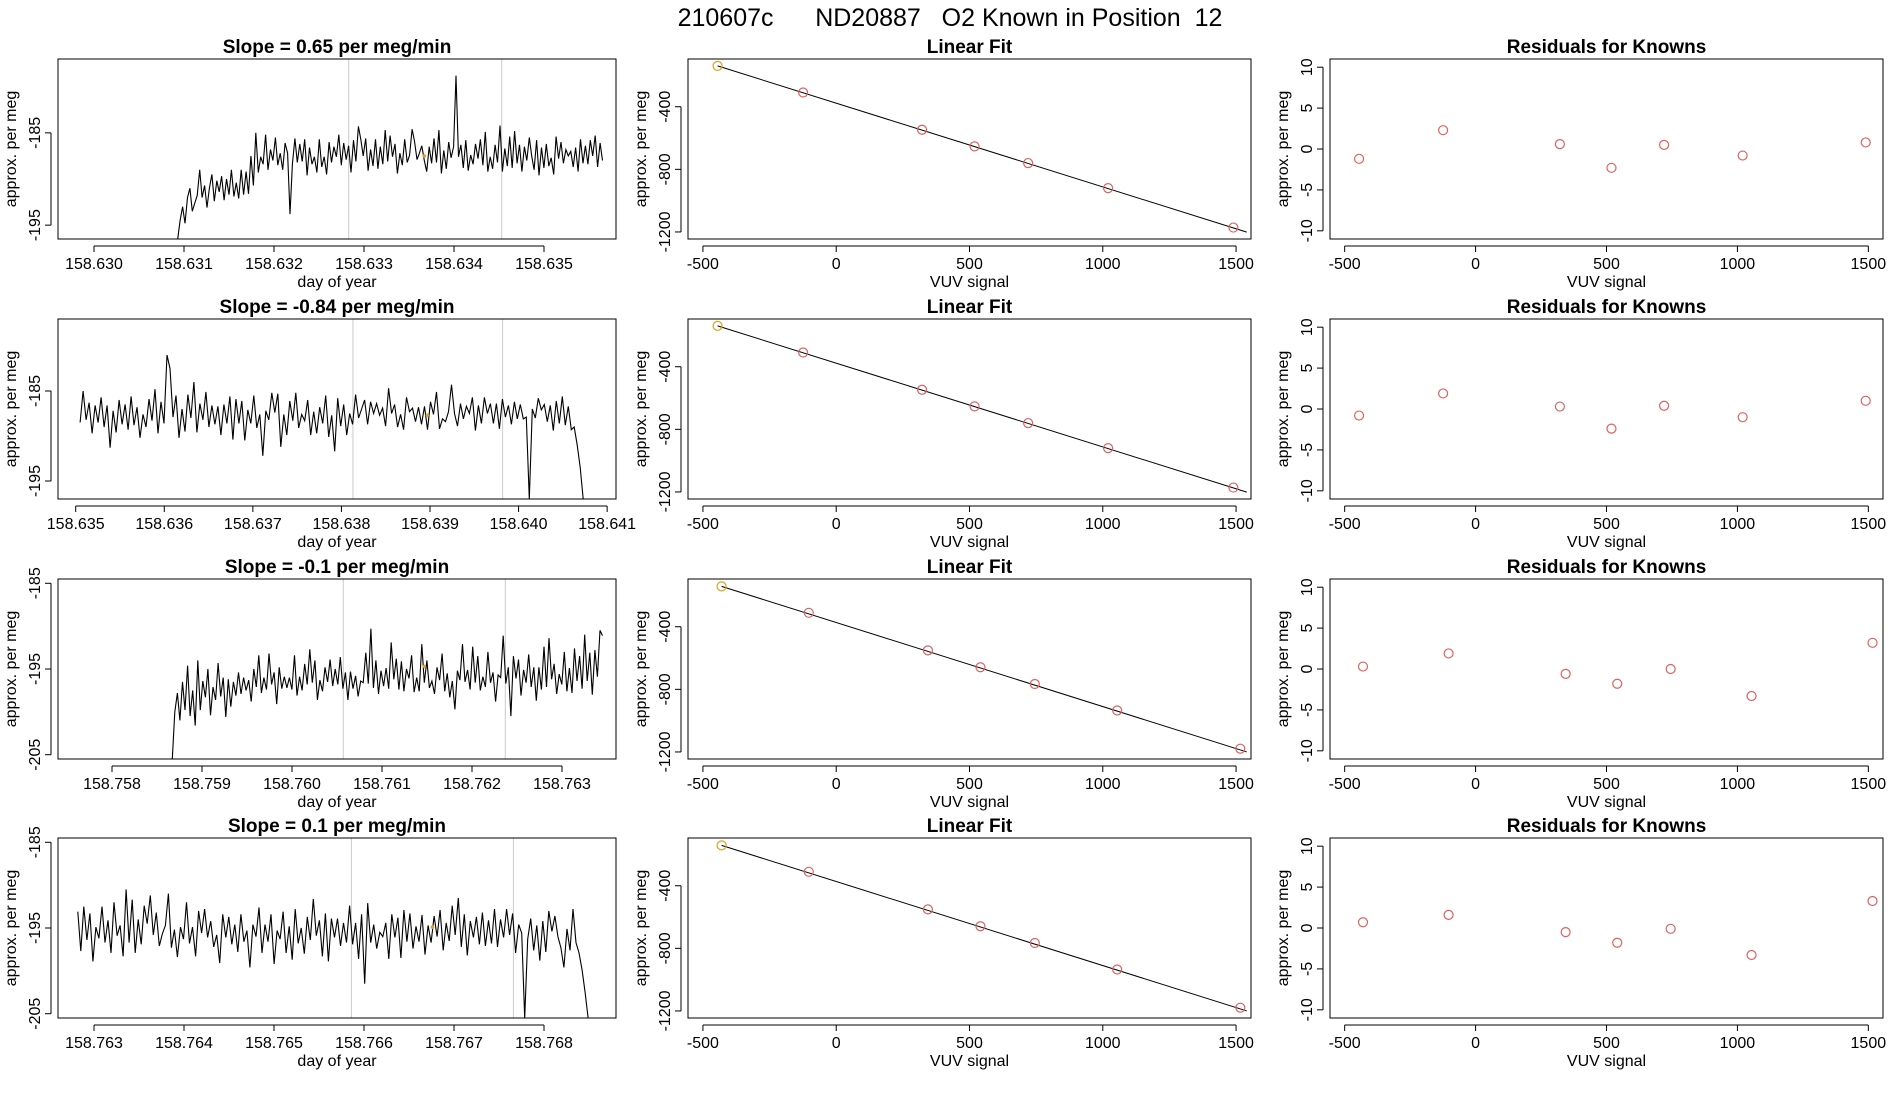 This screenshot has width=1900, height=1100. Describe the element at coordinates (344, 693) in the screenshot. I see `series-line` at that location.